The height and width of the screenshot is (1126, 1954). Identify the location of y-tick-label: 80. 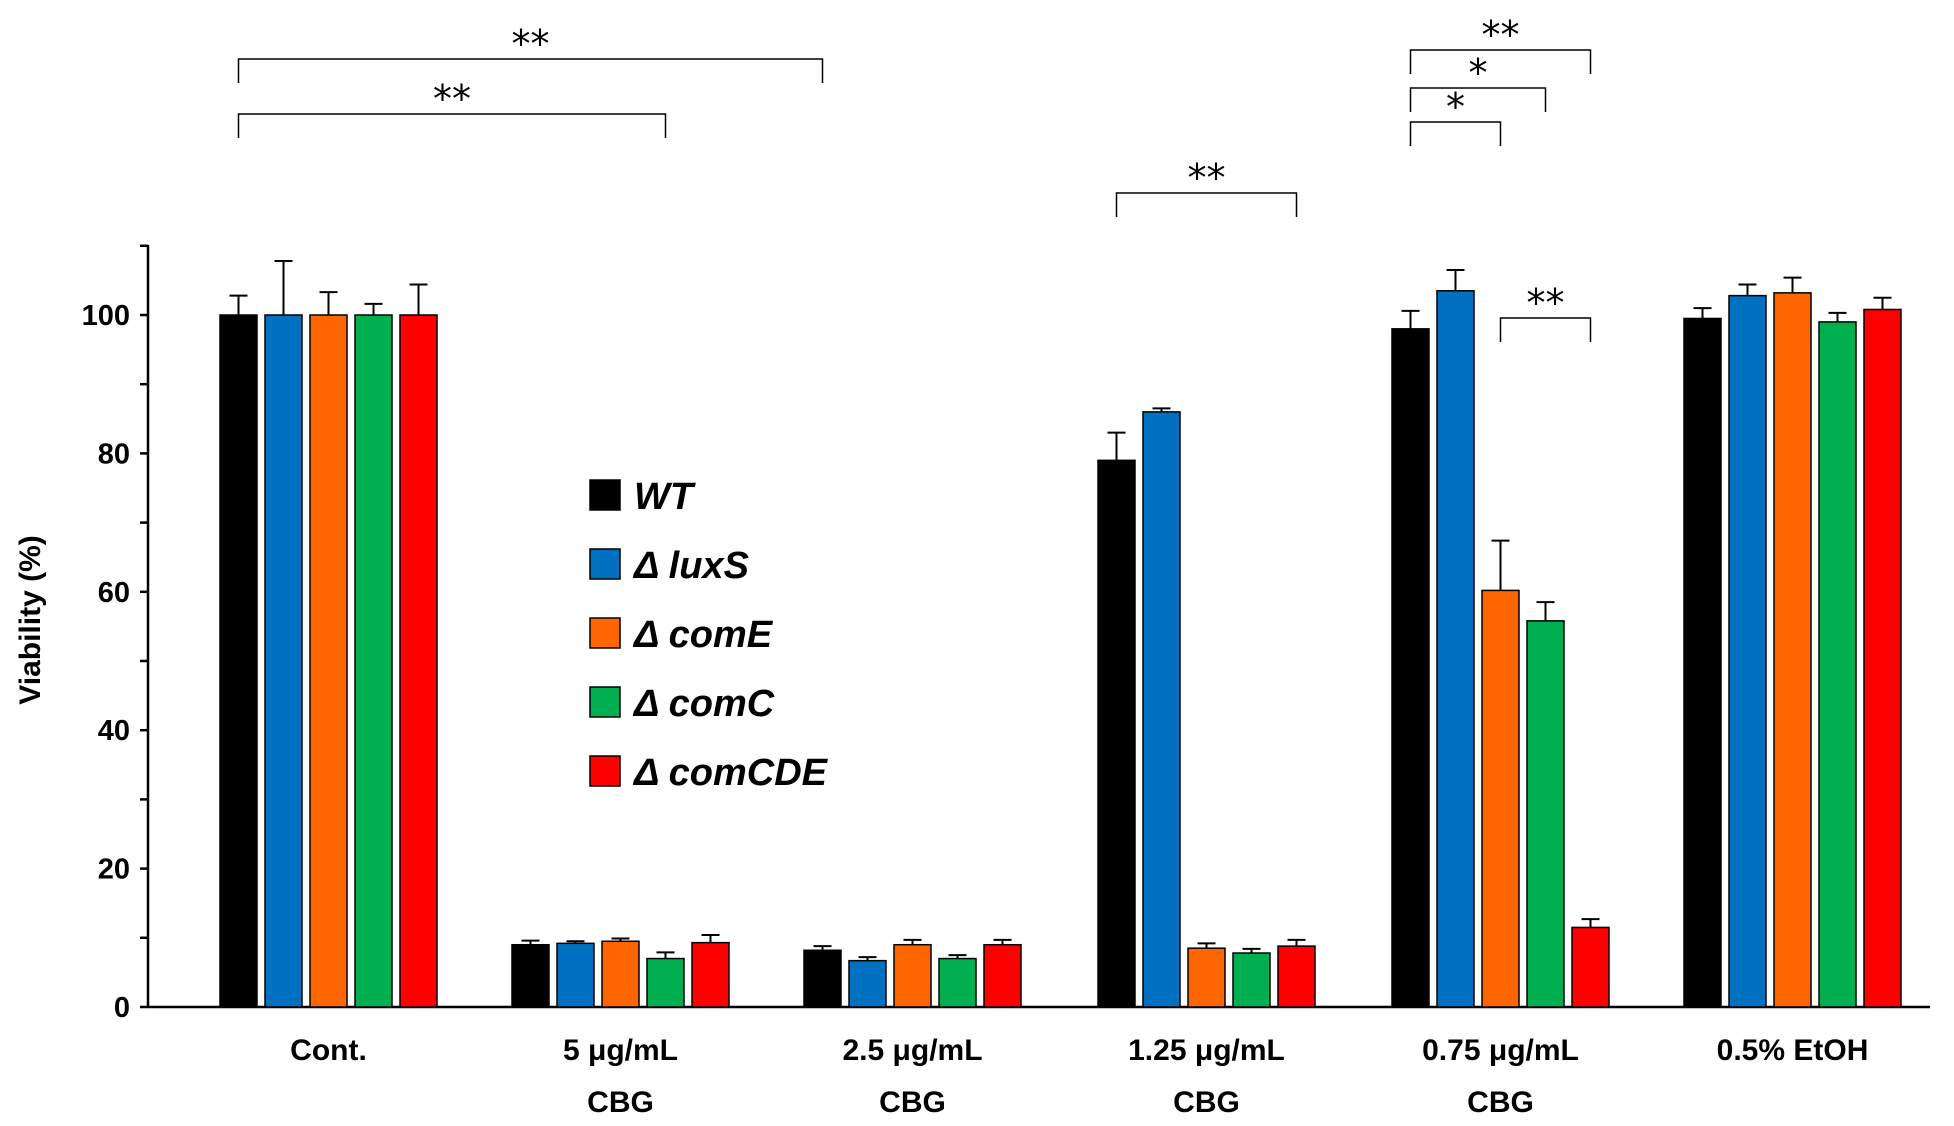
(114, 454).